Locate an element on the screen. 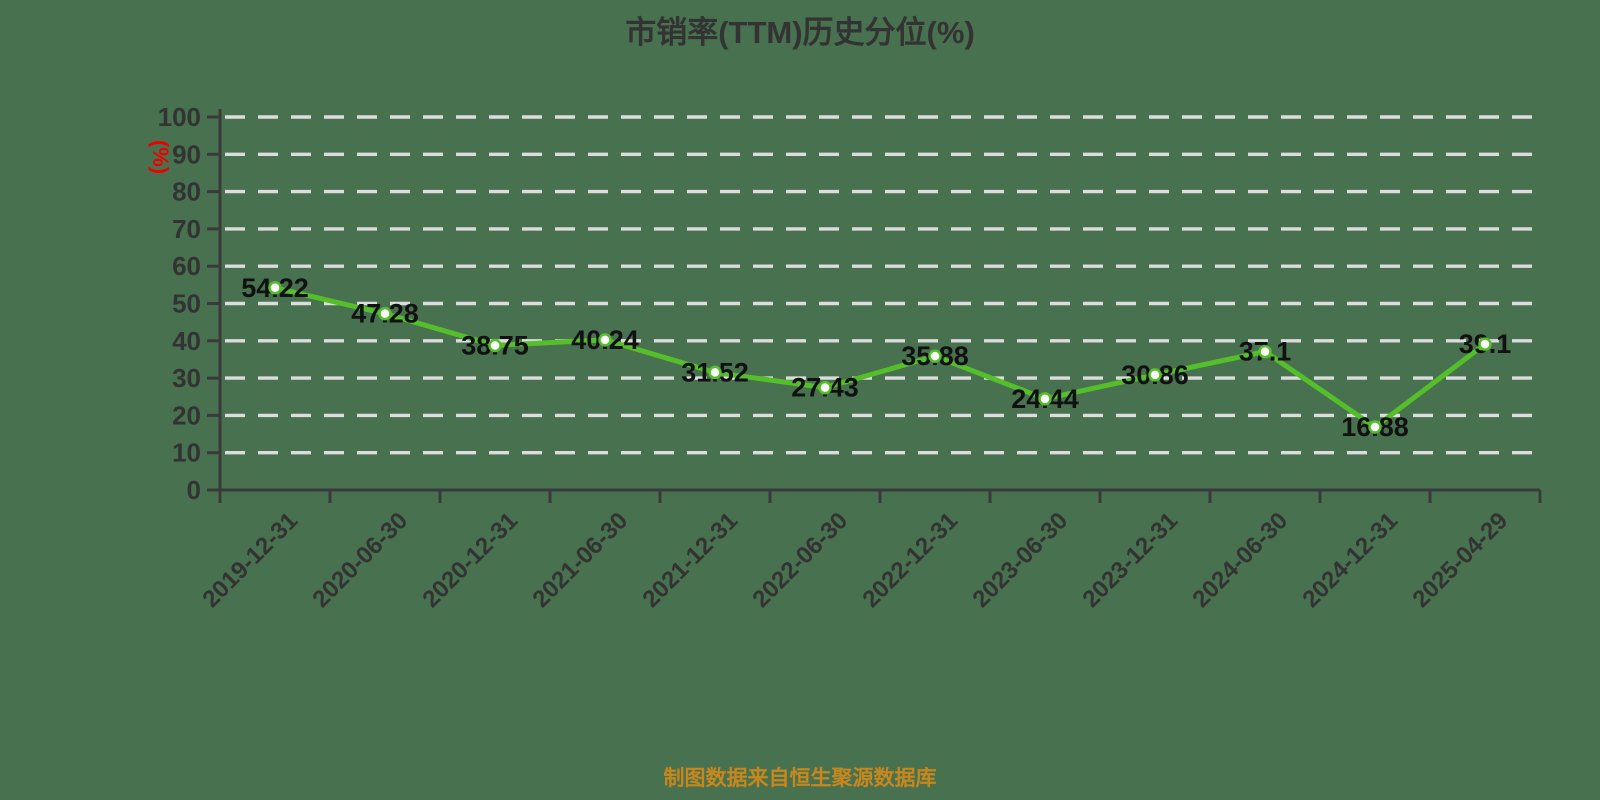  x-tick-label: 2021-12-31 is located at coordinates (690, 560).